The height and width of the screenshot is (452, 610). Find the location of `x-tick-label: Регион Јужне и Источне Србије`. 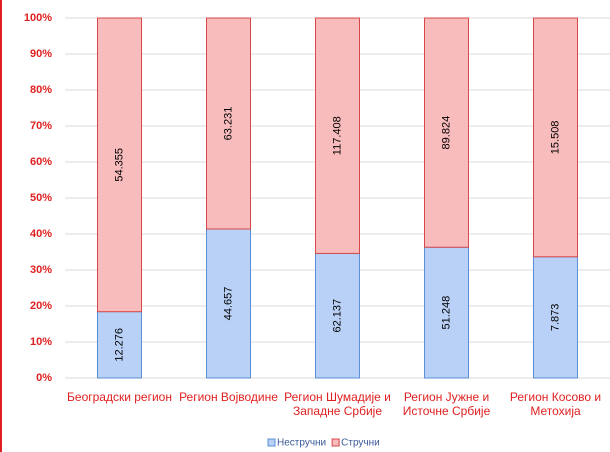

x-tick-label: Регион Јужне и Источне Србије is located at coordinates (446, 404).